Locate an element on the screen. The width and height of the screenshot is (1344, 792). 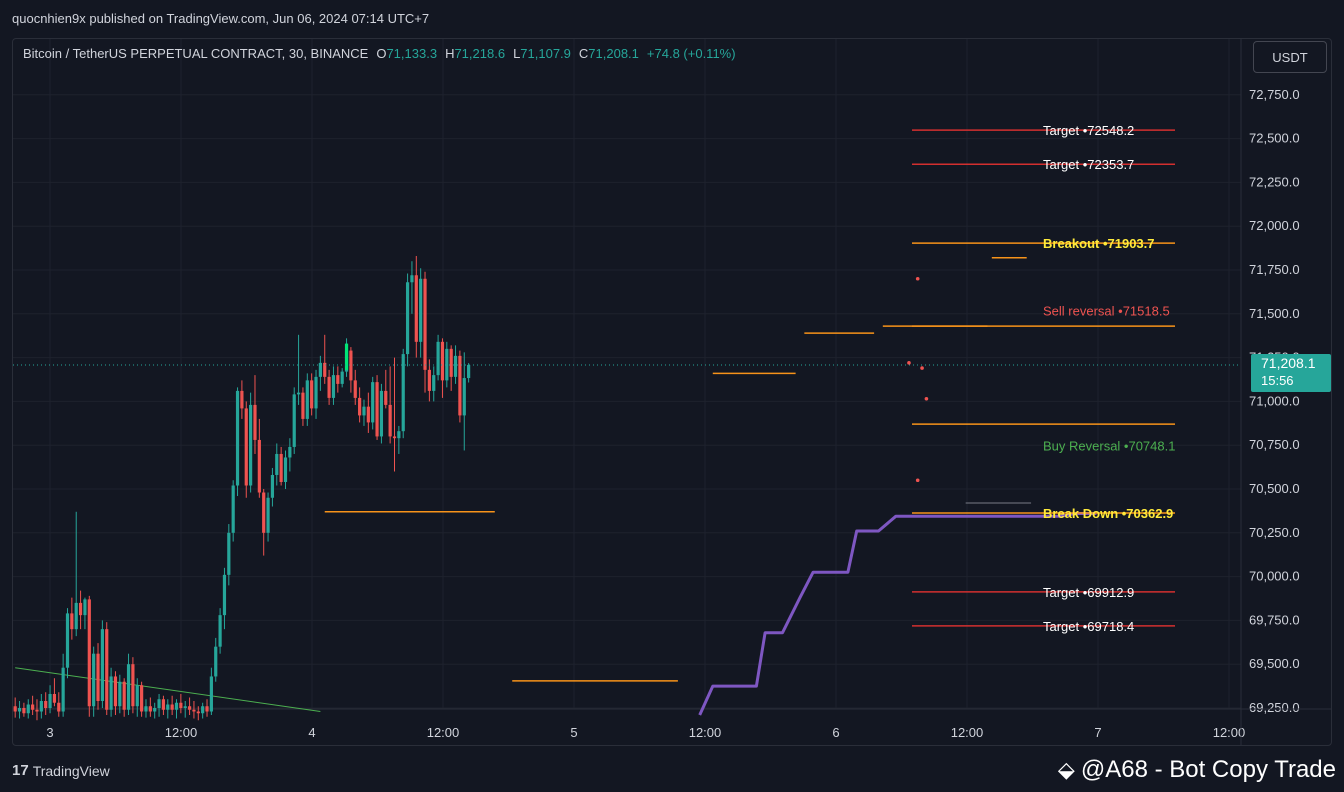
y-tick-label: 69,750.0 is located at coordinates (1274, 619).